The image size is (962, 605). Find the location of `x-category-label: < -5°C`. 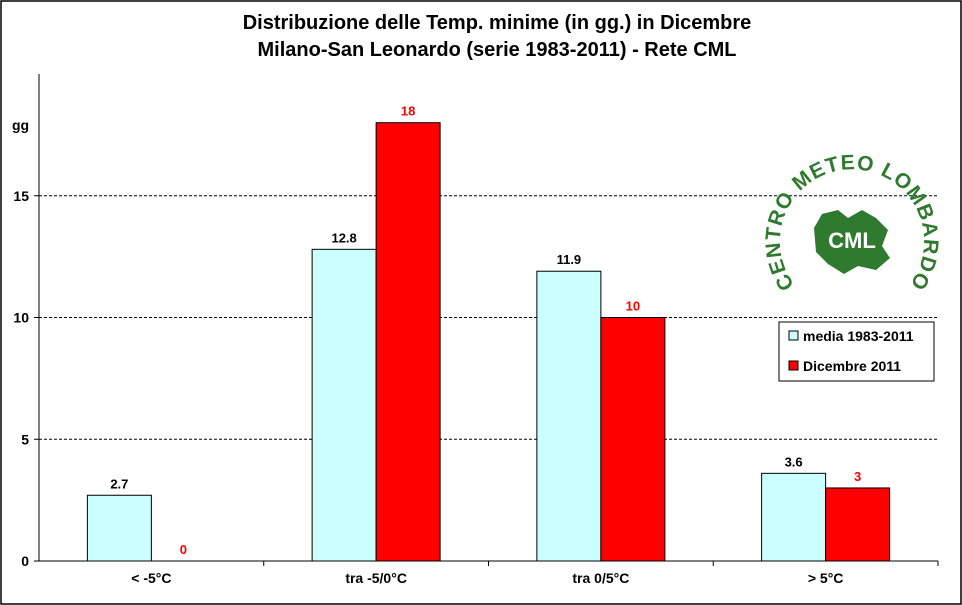

x-category-label: < -5°C is located at coordinates (151, 578).